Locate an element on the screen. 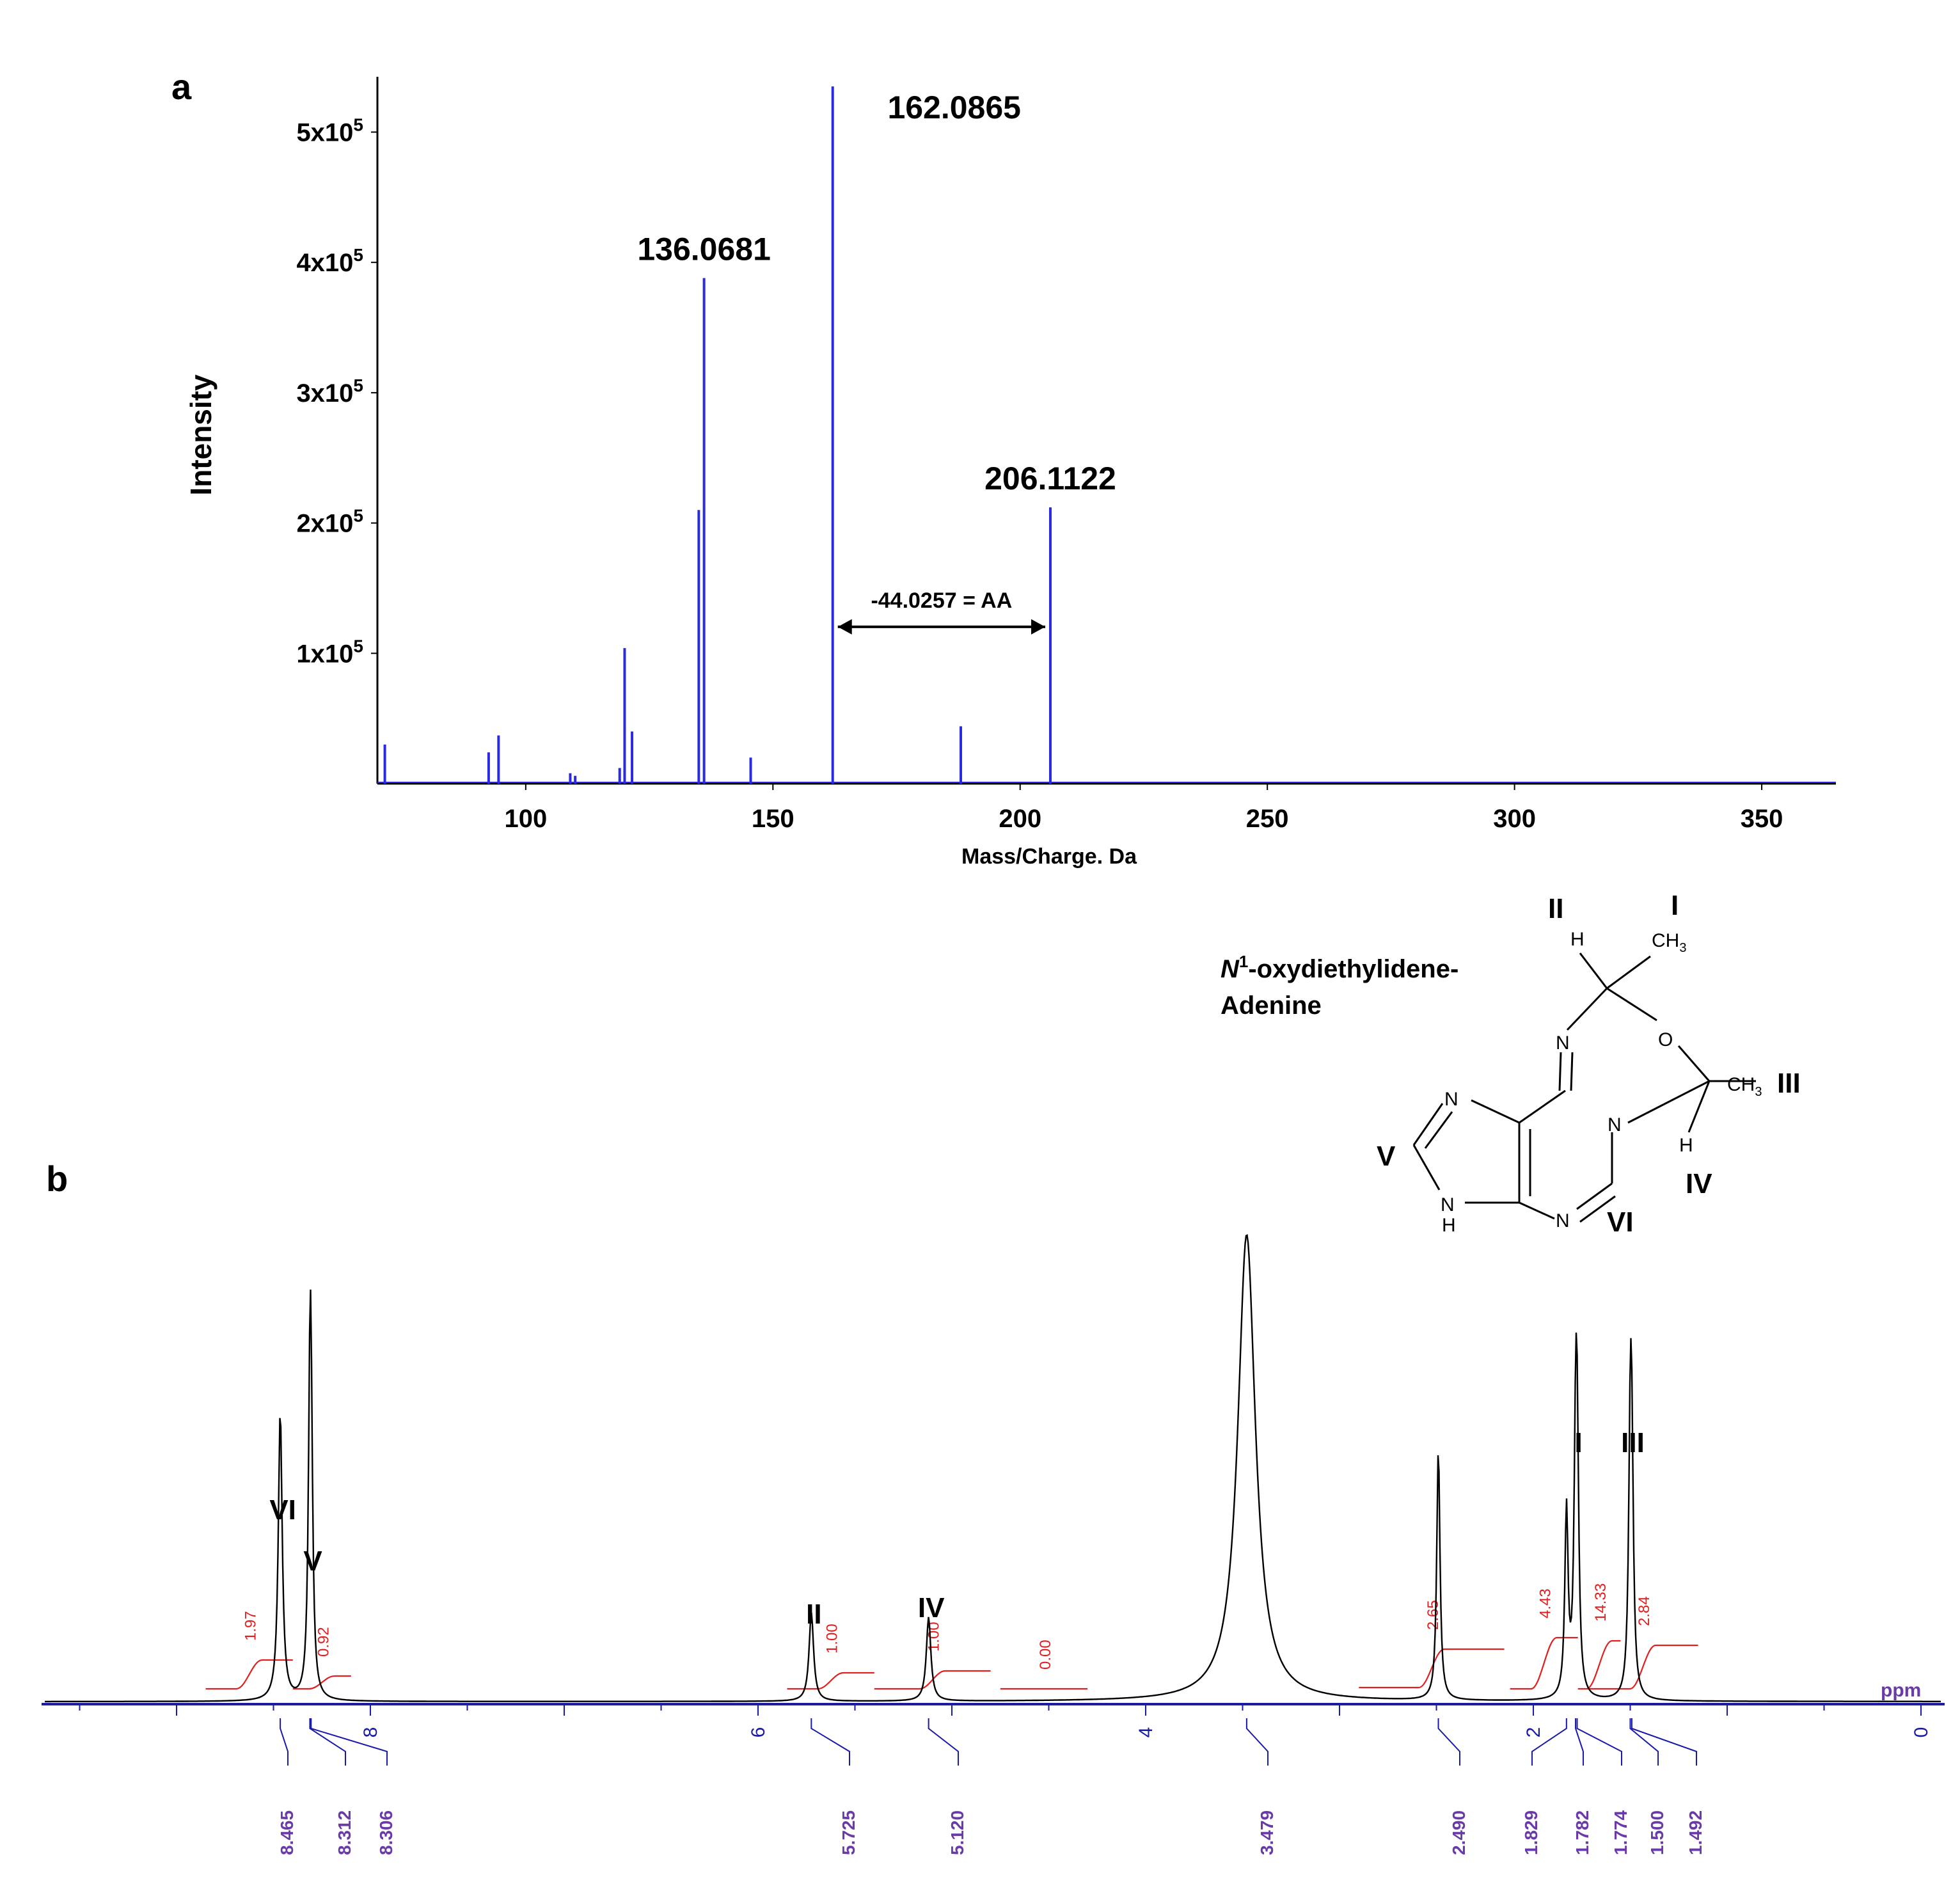 This screenshot has width=1960, height=1882. ms-y-tick-label: 5x10⁵ is located at coordinates (329, 131).